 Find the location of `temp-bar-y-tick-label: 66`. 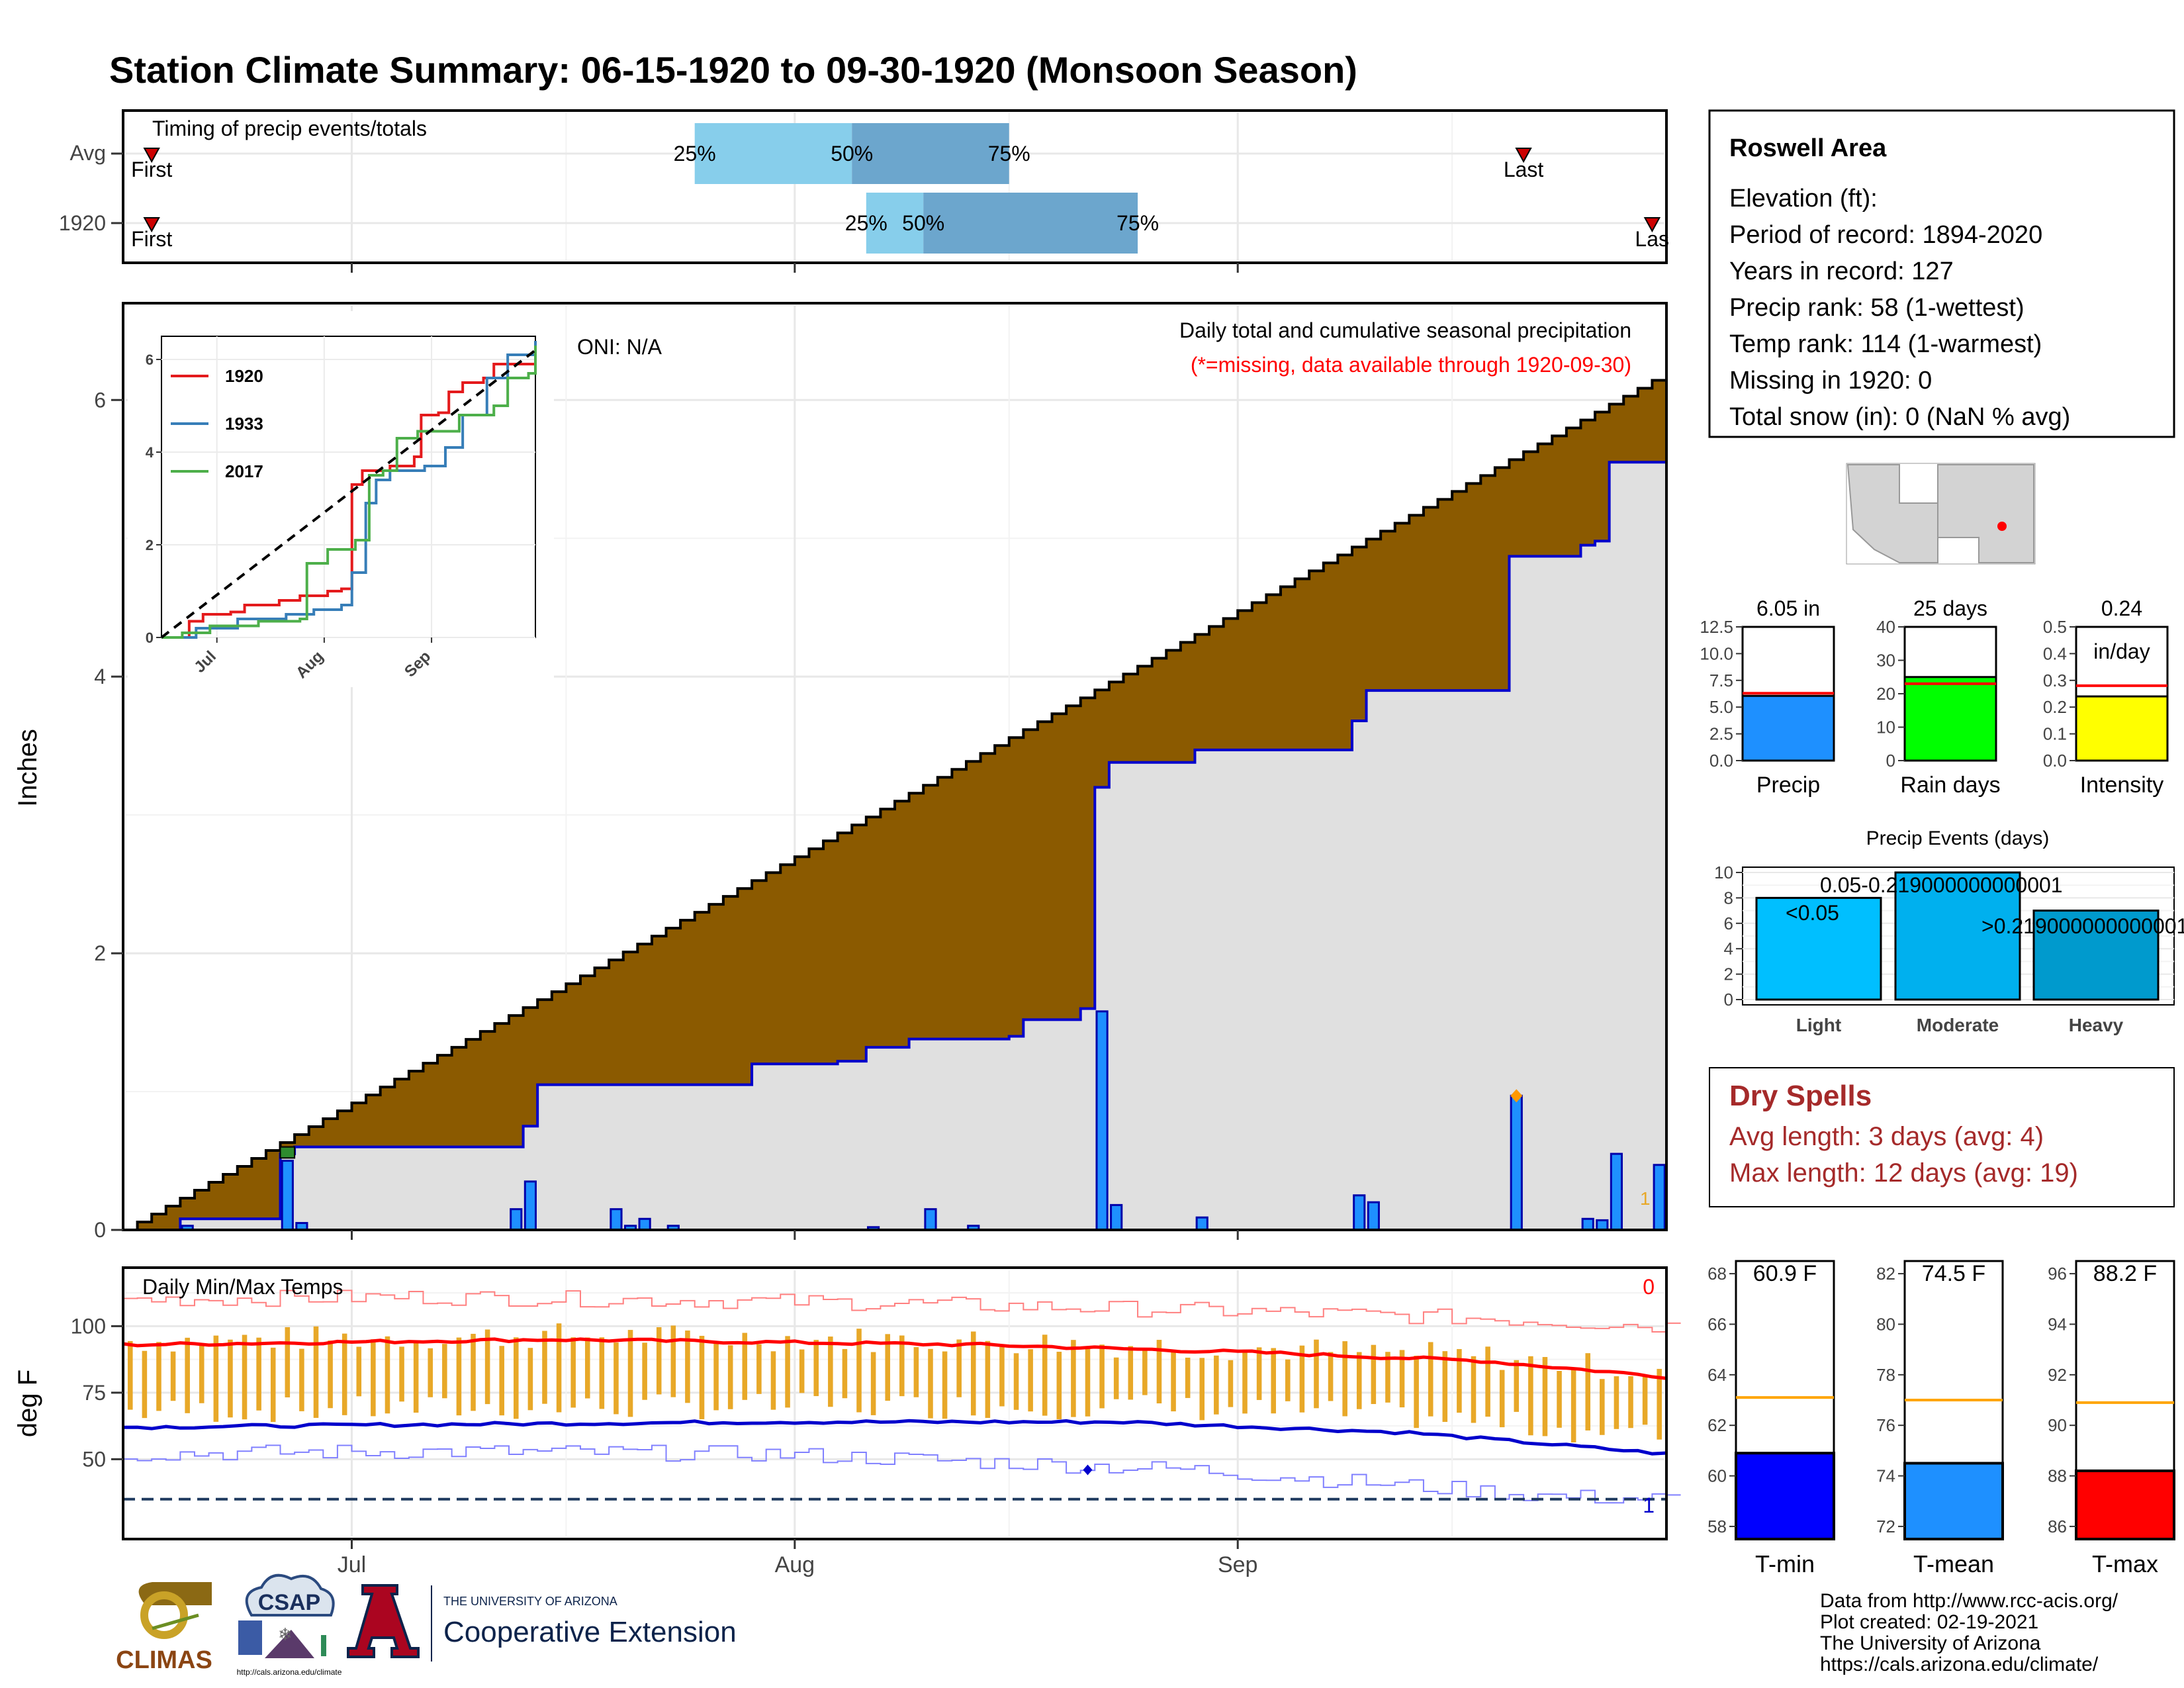

temp-bar-y-tick-label: 66 is located at coordinates (1717, 1324).